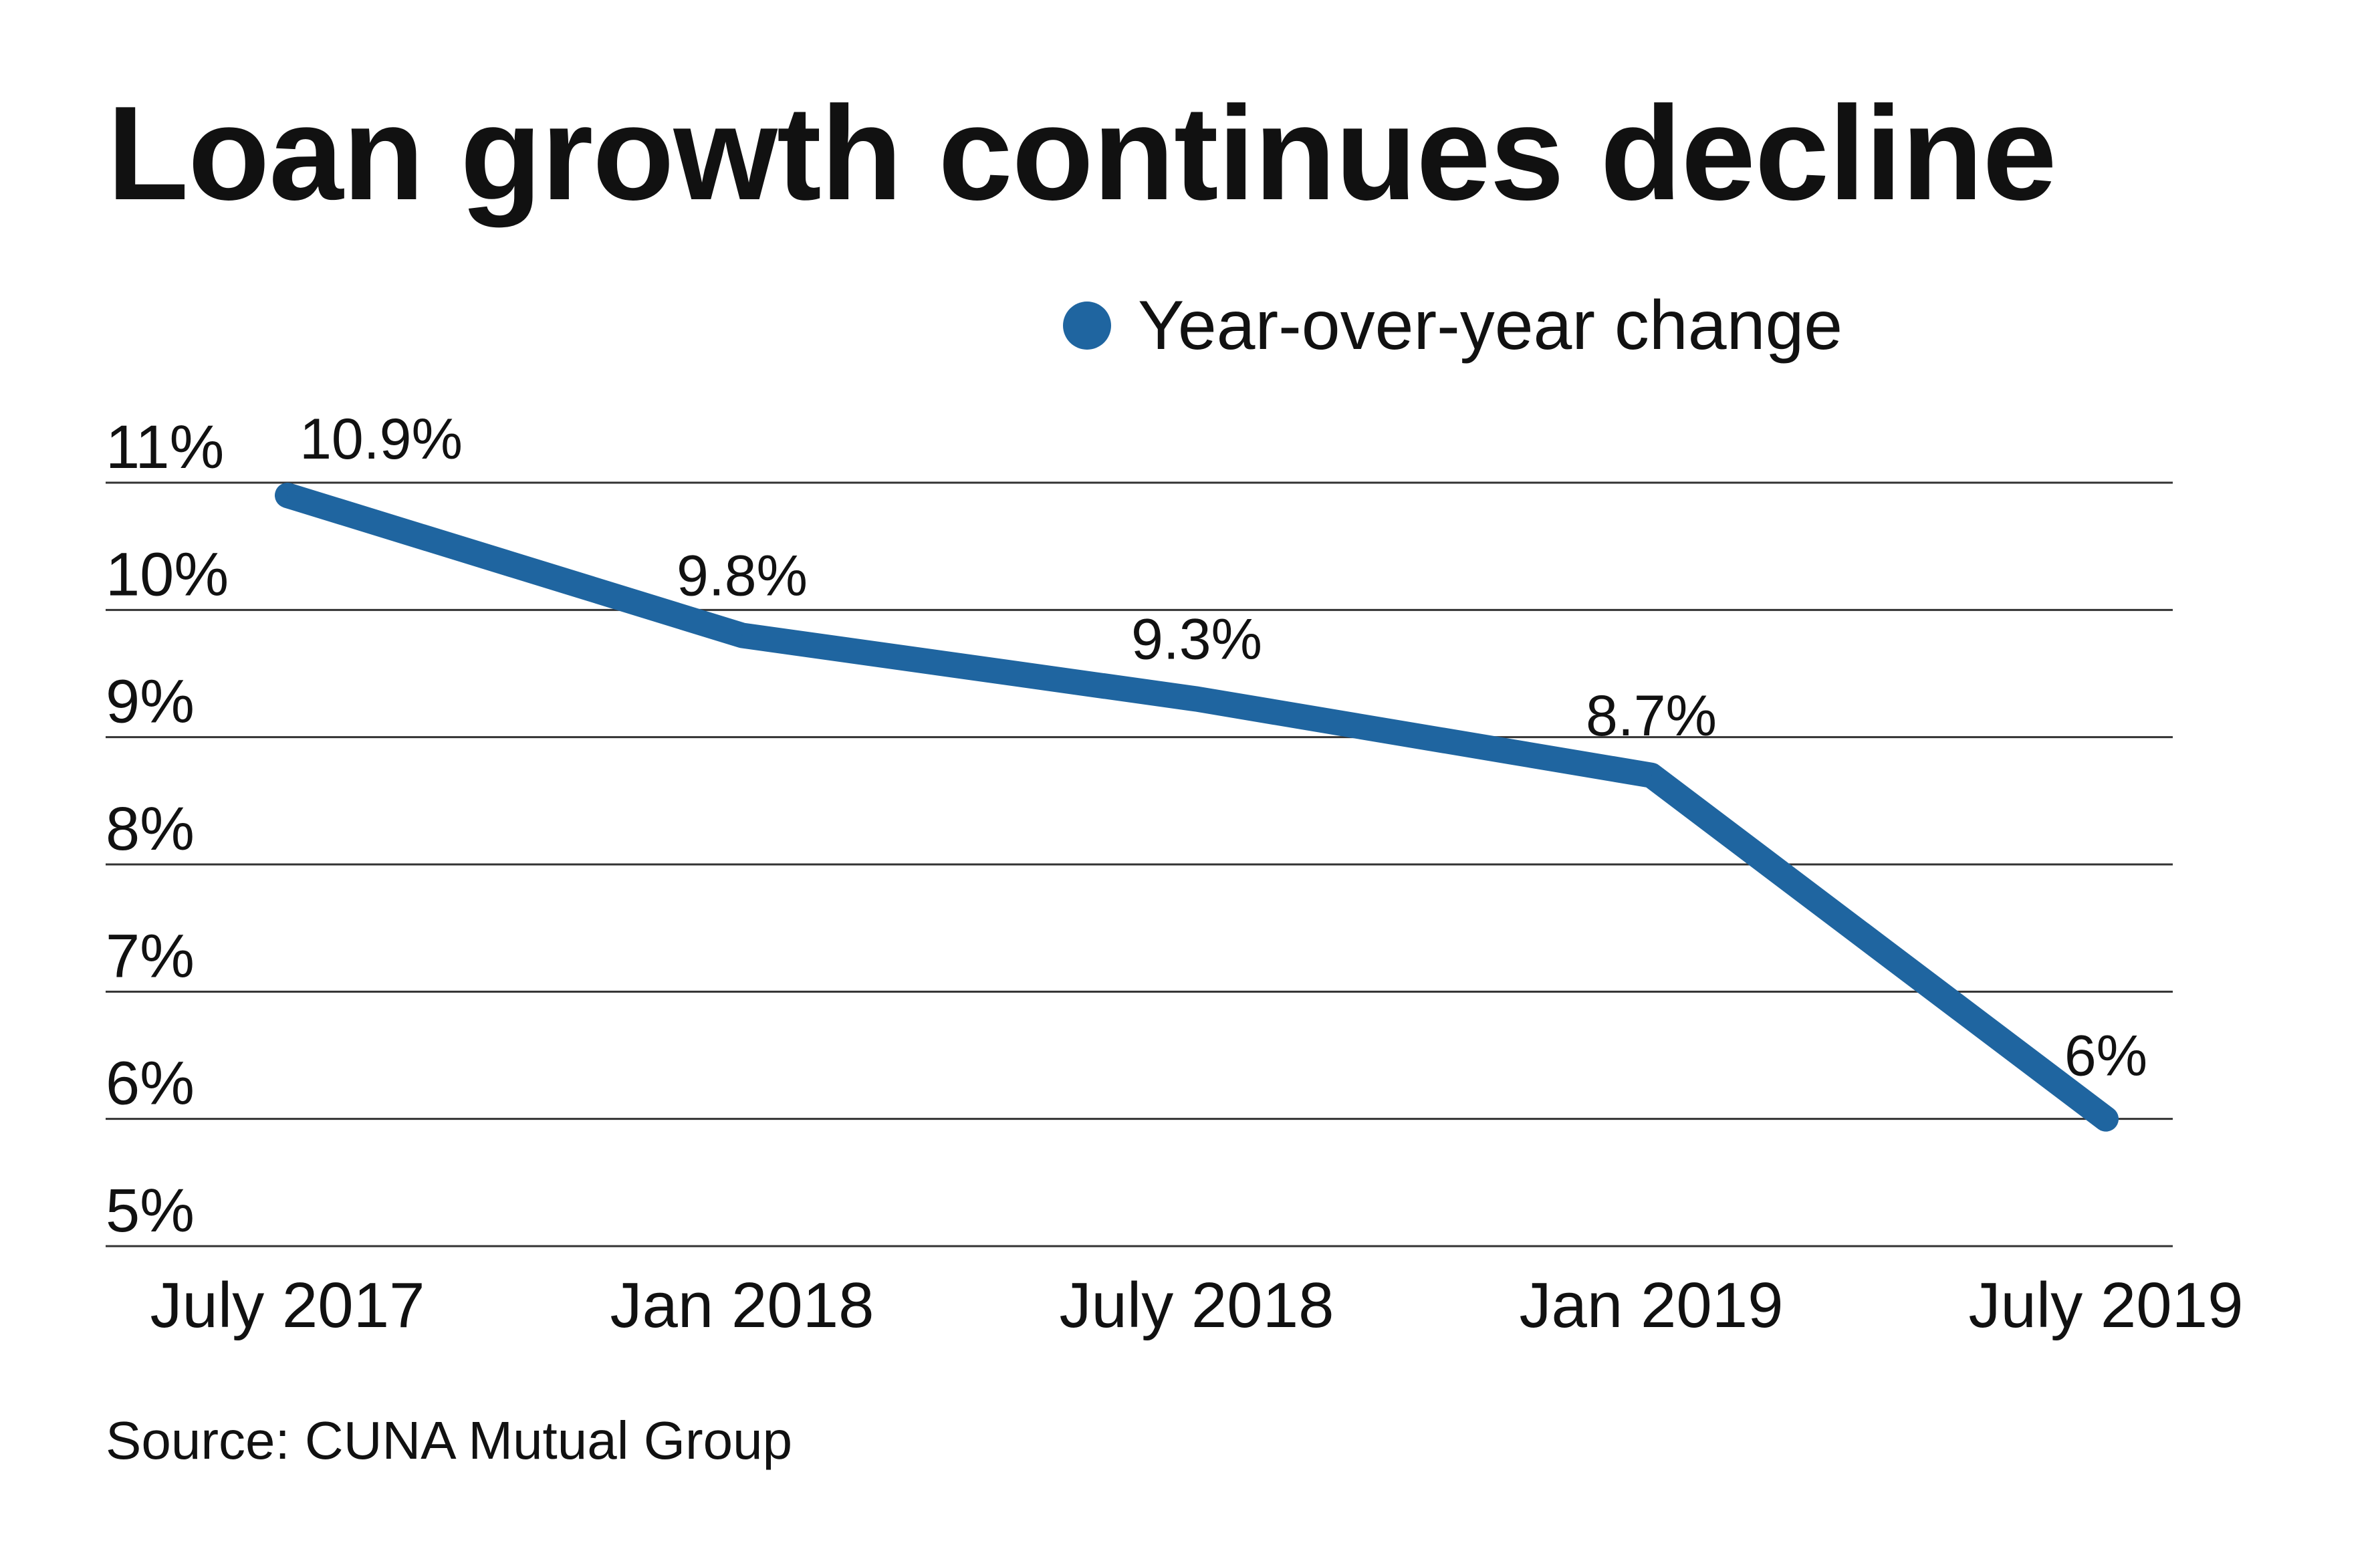  Describe the element at coordinates (165, 447) in the screenshot. I see `y-tick-label: 11%` at that location.